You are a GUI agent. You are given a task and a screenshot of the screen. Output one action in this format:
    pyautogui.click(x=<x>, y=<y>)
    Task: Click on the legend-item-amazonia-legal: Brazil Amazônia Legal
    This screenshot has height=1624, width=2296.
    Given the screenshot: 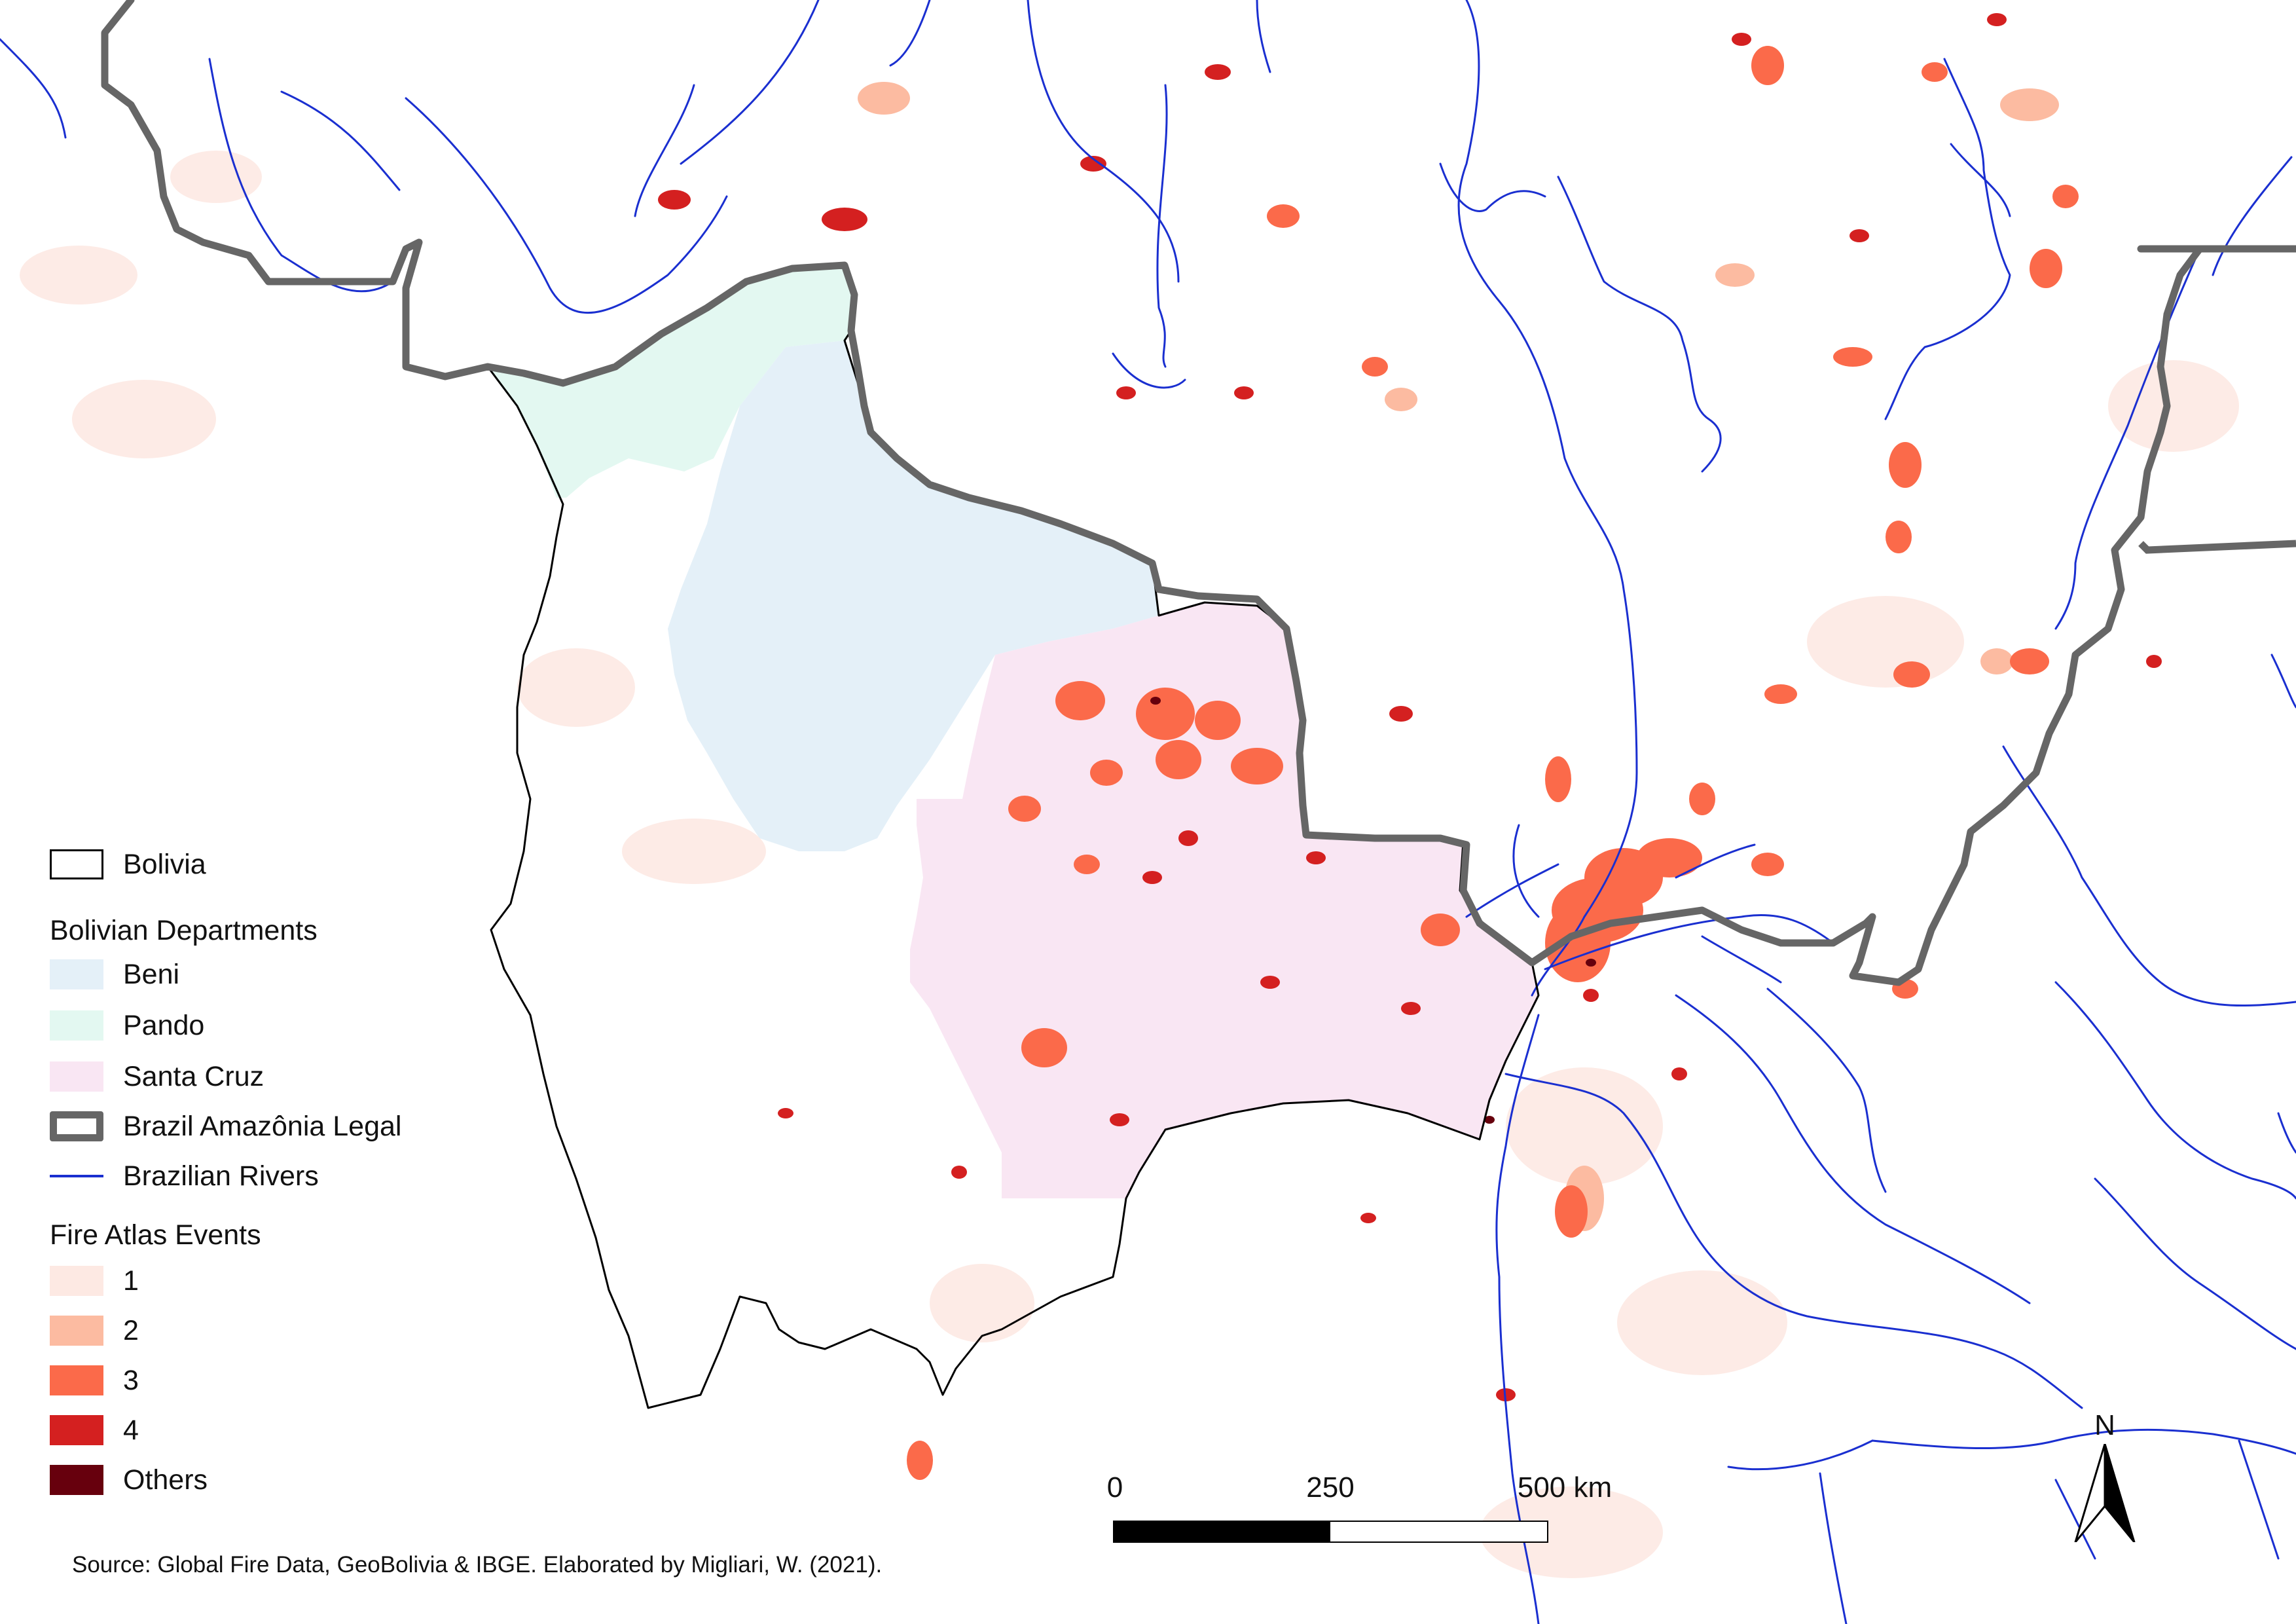 What is the action you would take?
    pyautogui.click(x=225, y=1126)
    